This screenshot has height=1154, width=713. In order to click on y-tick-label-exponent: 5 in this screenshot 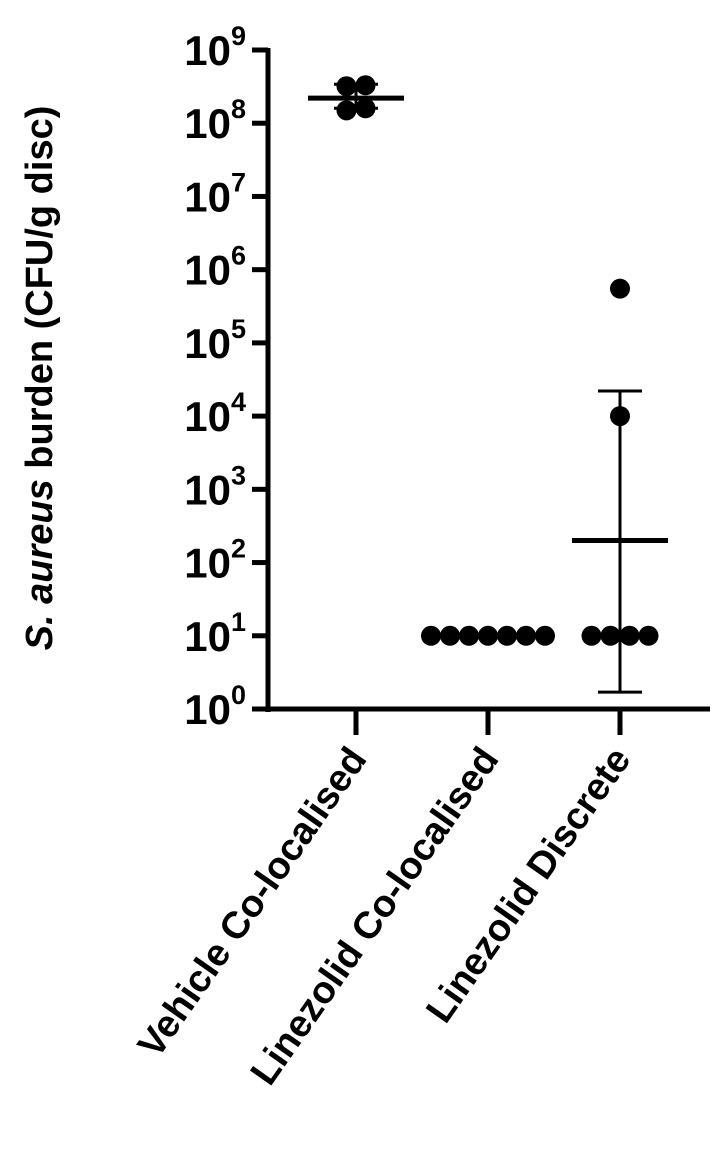, I will do `click(238, 329)`.